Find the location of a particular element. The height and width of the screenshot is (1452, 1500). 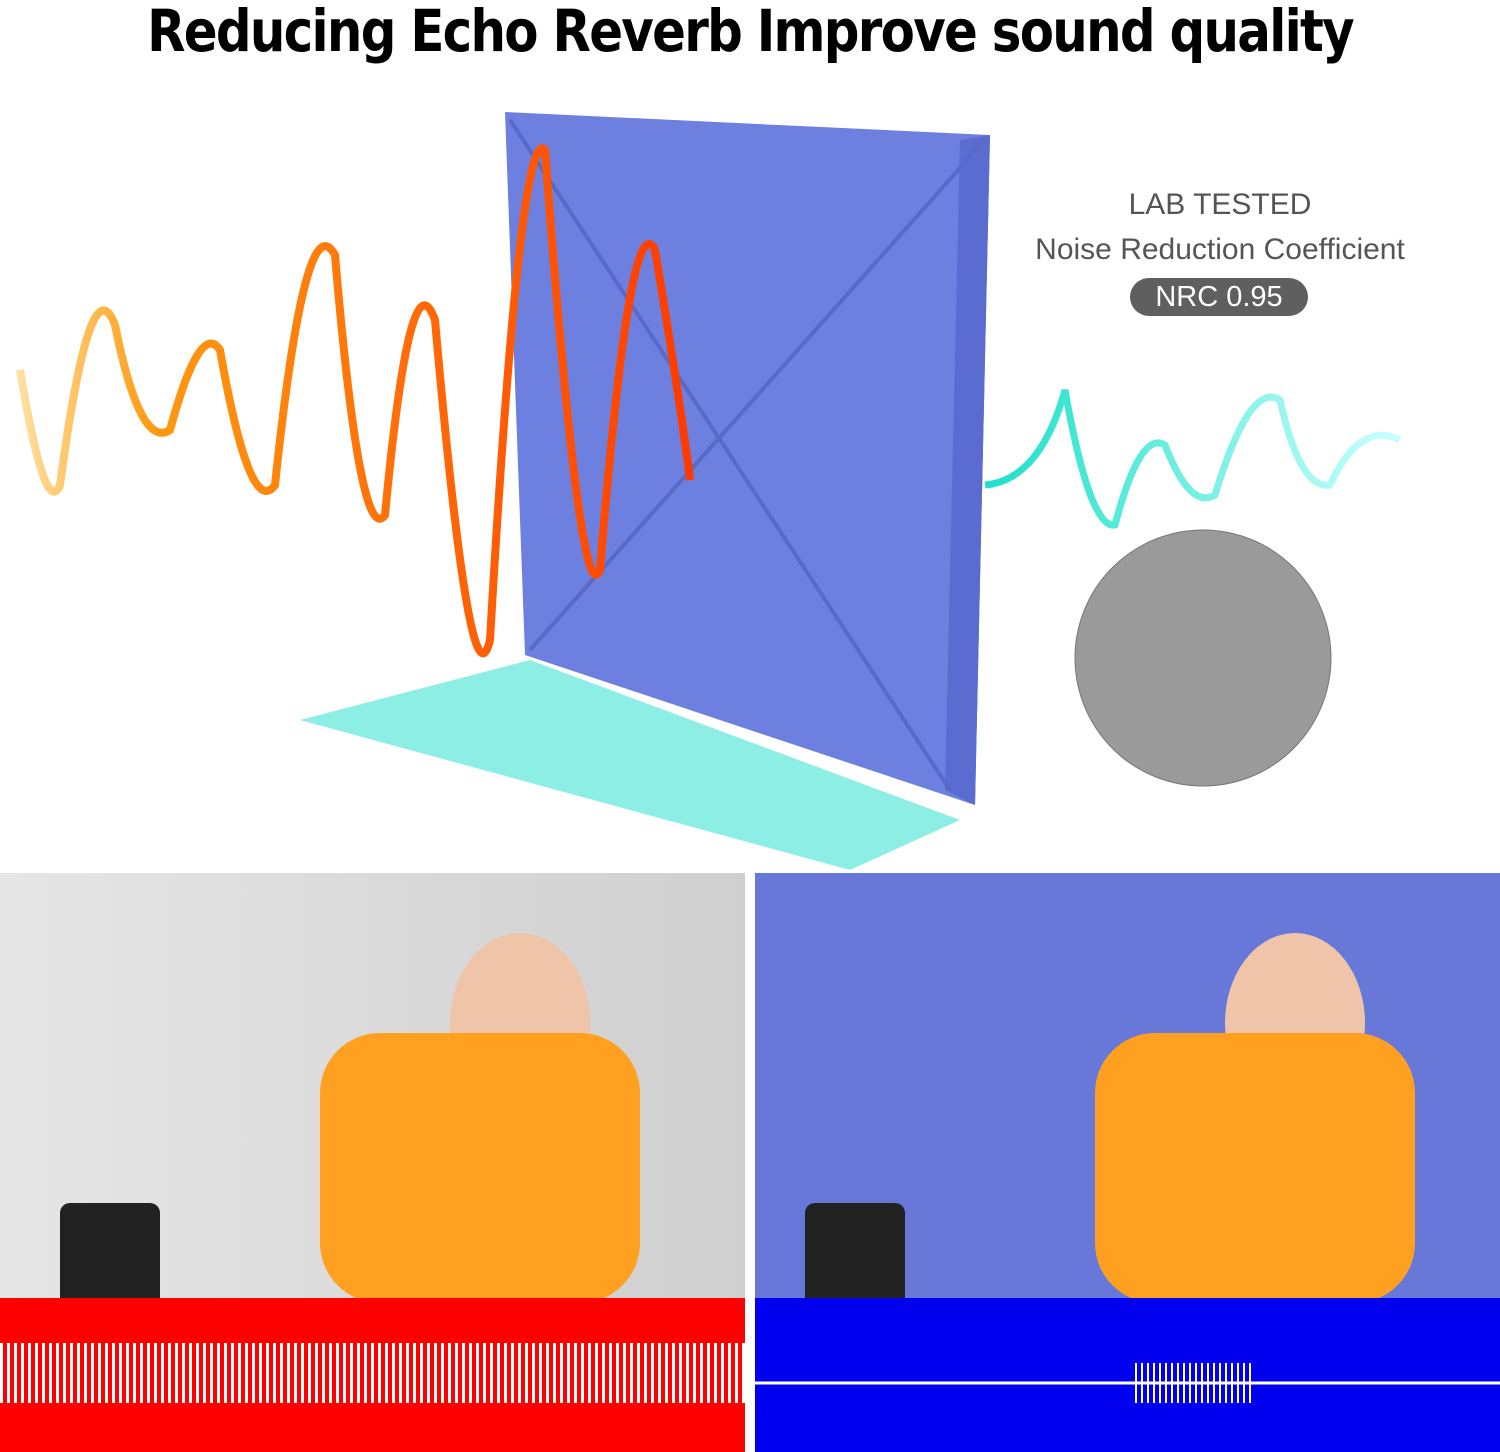

nrc-badge: NRC 0.95 is located at coordinates (1219, 297).